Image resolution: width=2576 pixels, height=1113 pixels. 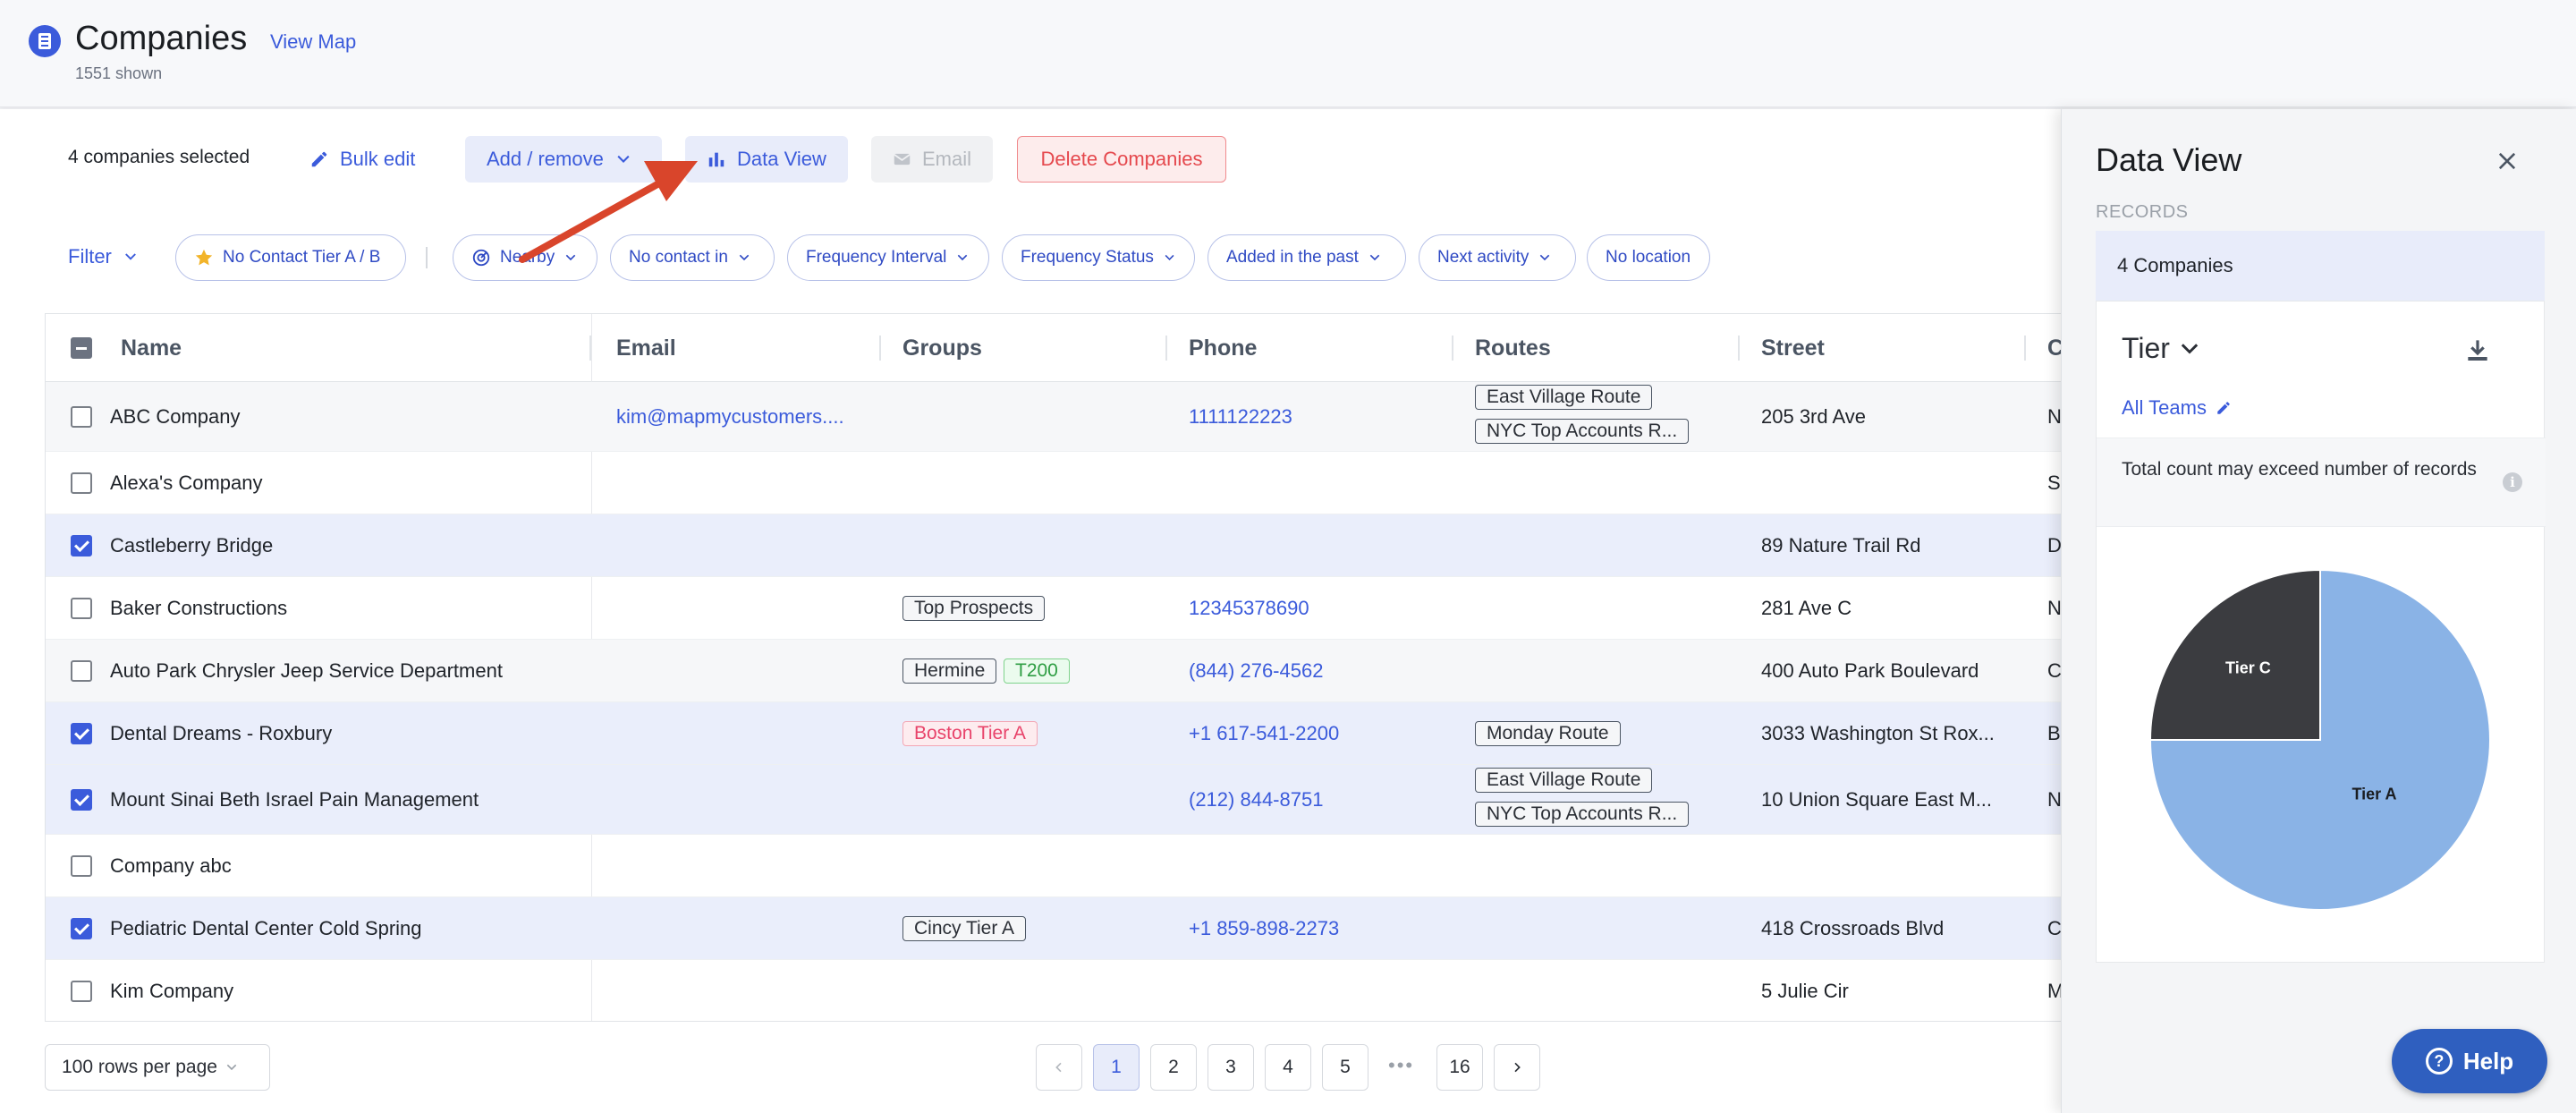 I want to click on filter-dropdown: Filter, so click(x=103, y=256).